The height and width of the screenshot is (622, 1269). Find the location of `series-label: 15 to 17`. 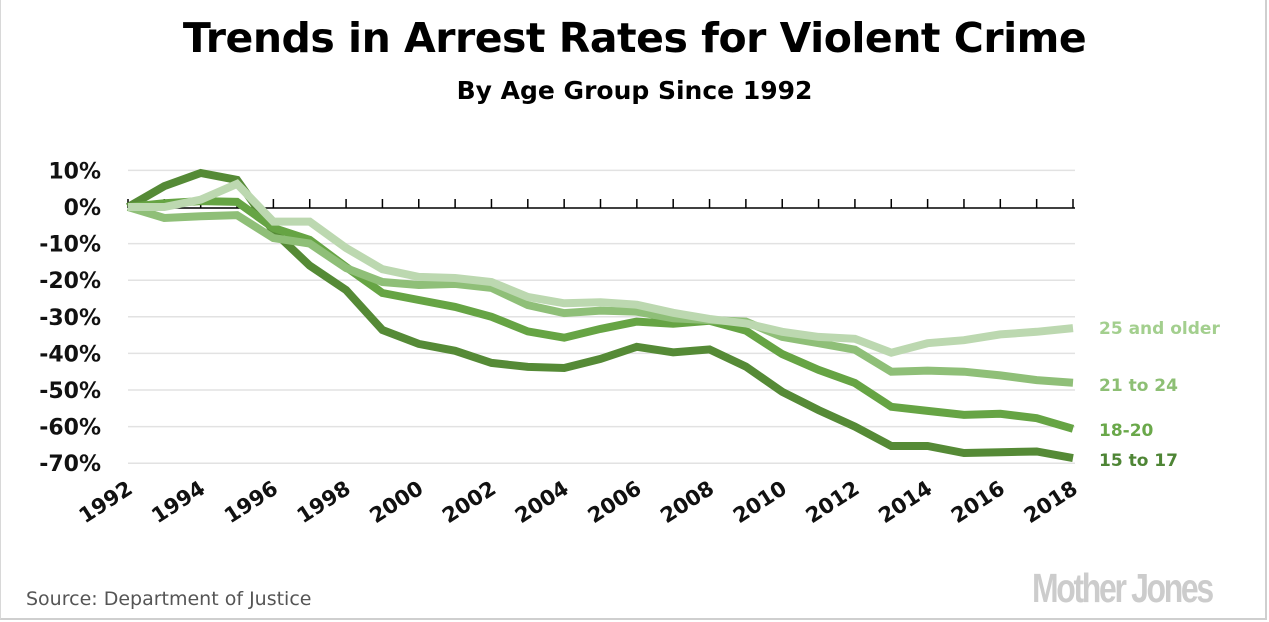

series-label: 15 to 17 is located at coordinates (1138, 461).